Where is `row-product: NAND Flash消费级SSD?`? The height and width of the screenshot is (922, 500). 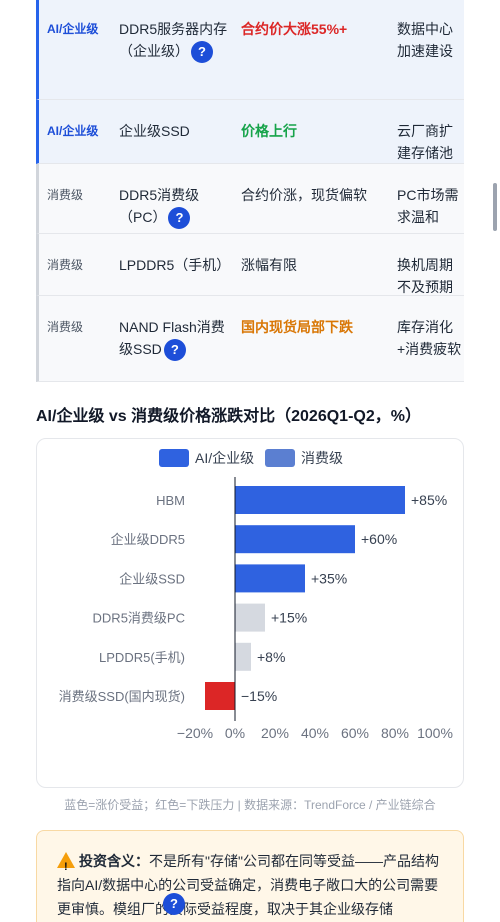
row-product: NAND Flash消费级SSD? is located at coordinates (175, 339).